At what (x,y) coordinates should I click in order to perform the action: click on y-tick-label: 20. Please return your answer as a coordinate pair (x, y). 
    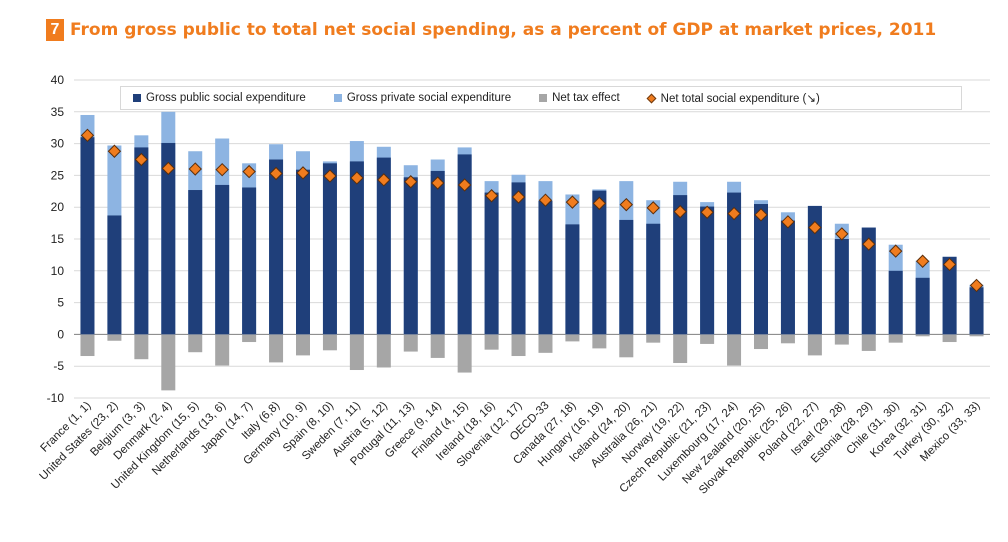
    Looking at the image, I should click on (58, 207).